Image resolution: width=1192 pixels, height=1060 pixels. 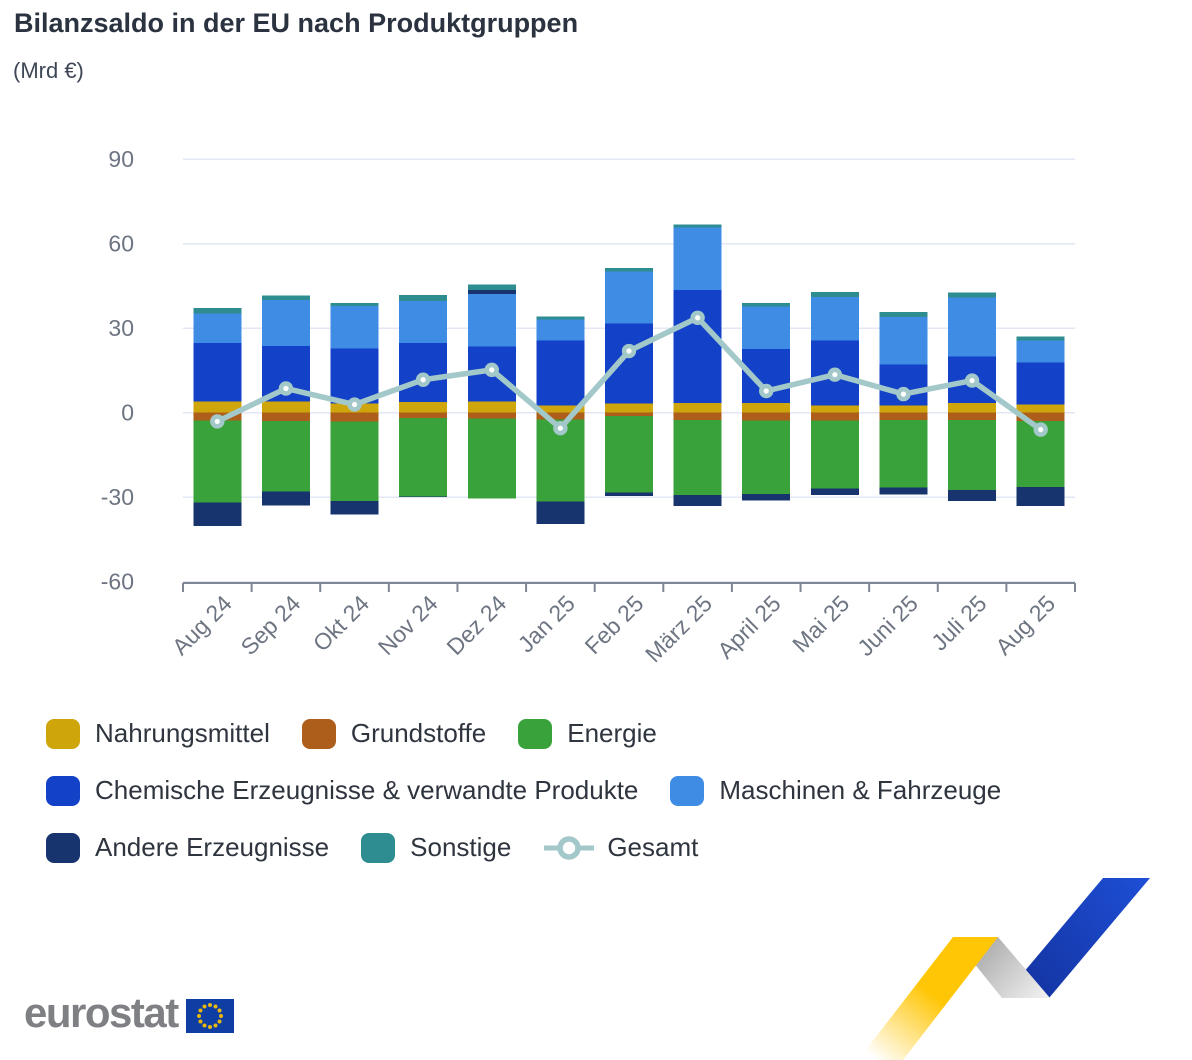 I want to click on x-tick-label: Aug 25, so click(x=1025, y=625).